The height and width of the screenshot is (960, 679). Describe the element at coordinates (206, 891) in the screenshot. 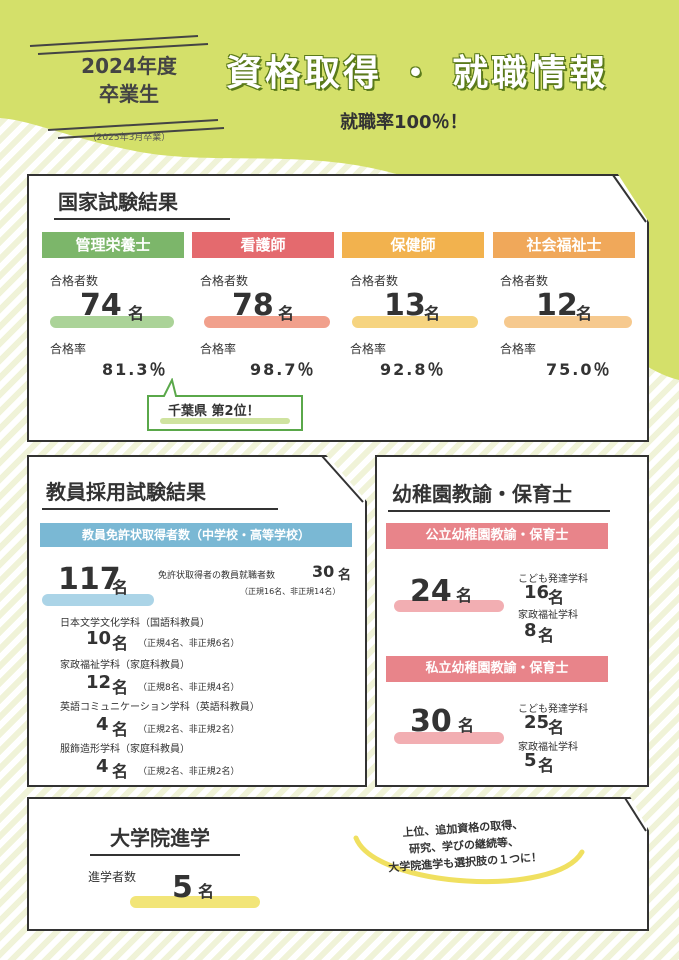

I see `graduate-unit: 名` at that location.